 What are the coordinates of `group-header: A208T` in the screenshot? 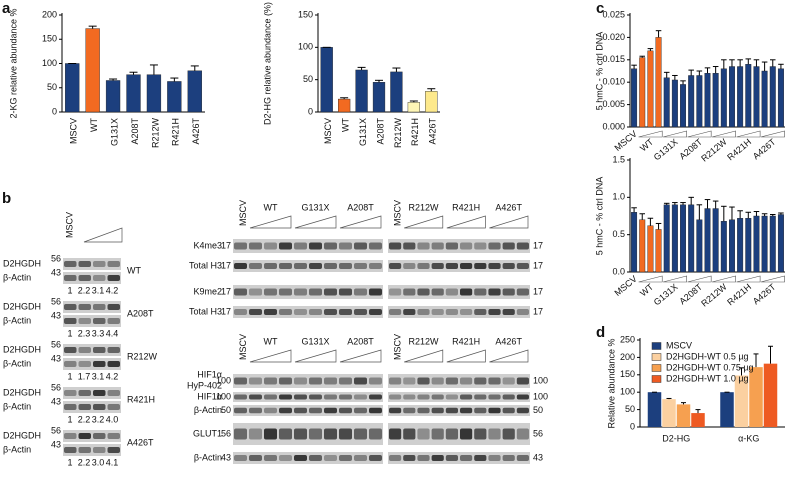 It's located at (360, 341).